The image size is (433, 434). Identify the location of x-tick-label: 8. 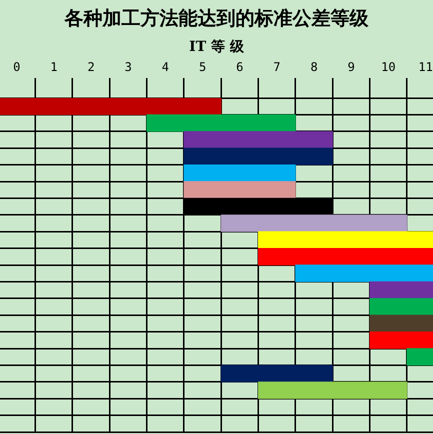
(314, 67).